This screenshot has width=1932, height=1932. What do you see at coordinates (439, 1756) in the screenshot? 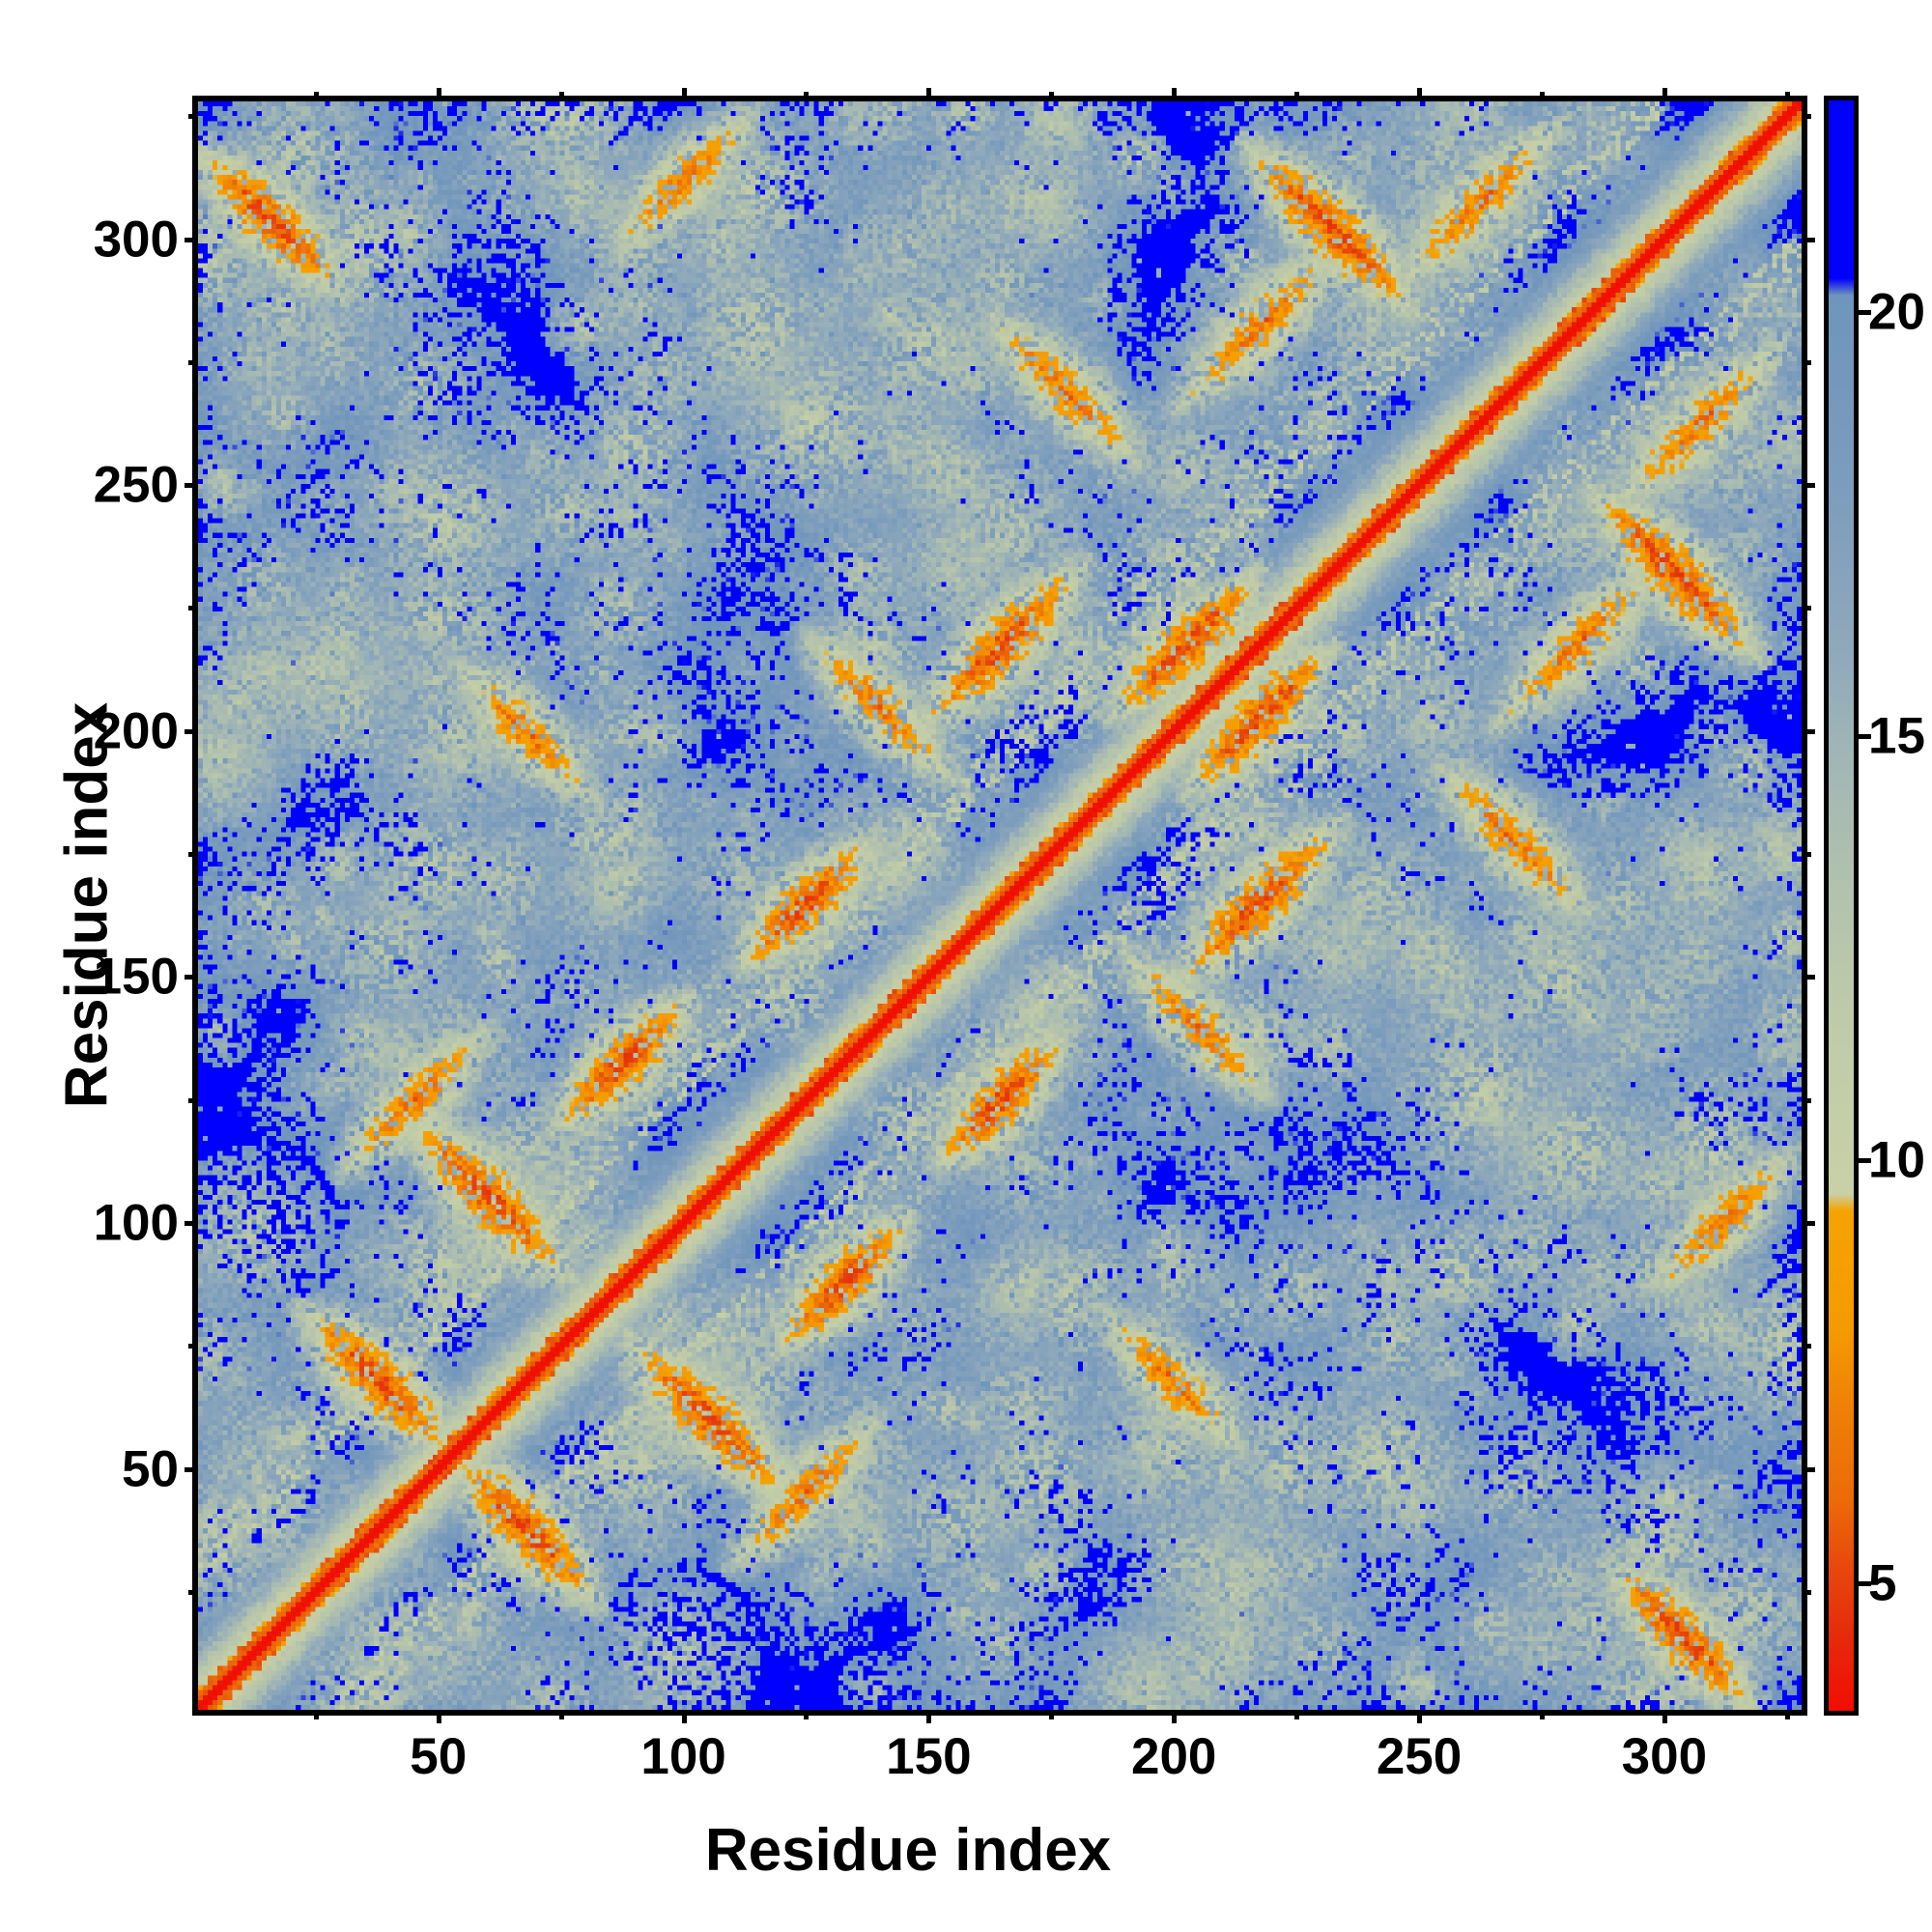
I see `x-tick-label: 50` at bounding box center [439, 1756].